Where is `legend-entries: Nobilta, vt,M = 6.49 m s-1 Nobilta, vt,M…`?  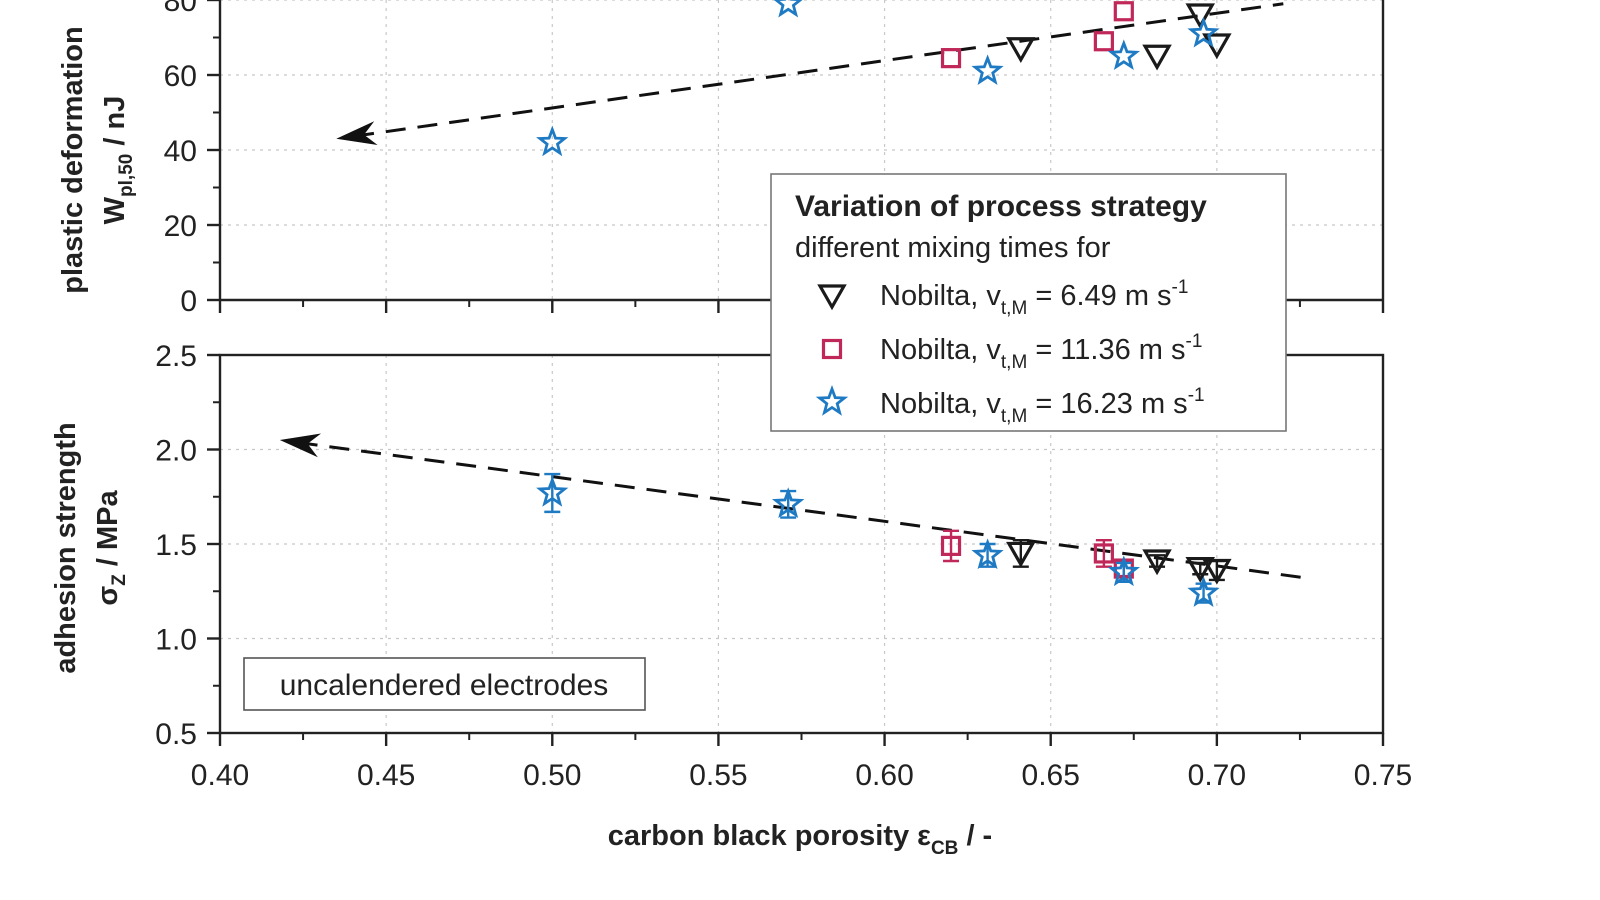
legend-entries: Nobilta, vt,M = 6.49 m s-1 Nobilta, vt,M… is located at coordinates (1010, 352).